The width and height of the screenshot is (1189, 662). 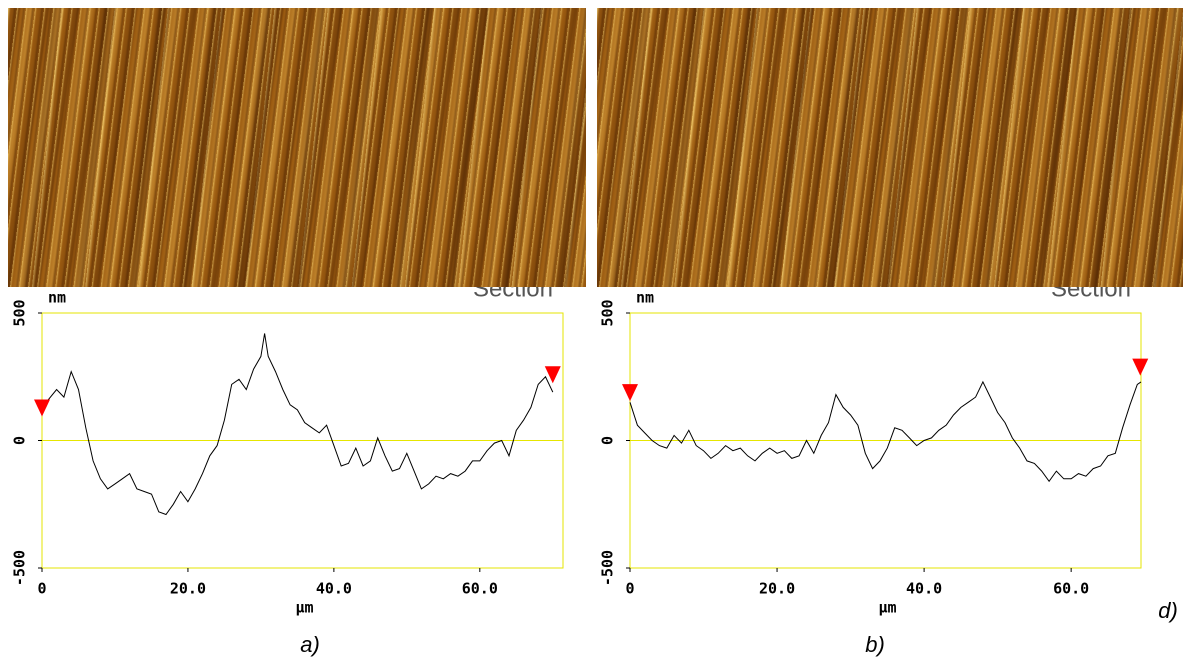 I want to click on caption: b), so click(x=875, y=644).